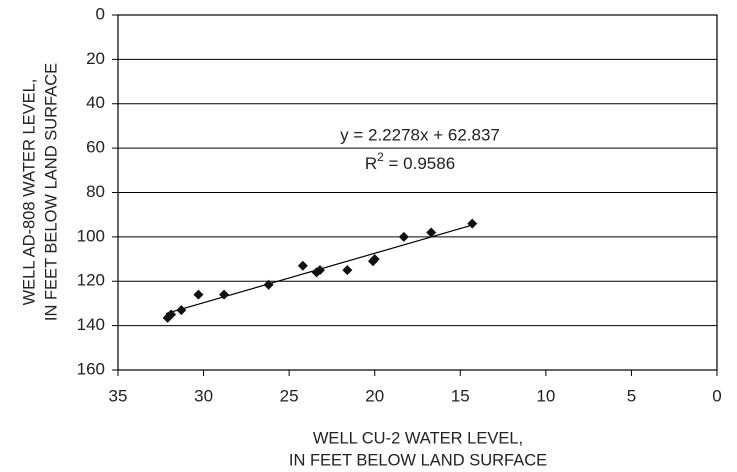  Describe the element at coordinates (118, 395) in the screenshot. I see `x-tick-label: 35` at that location.